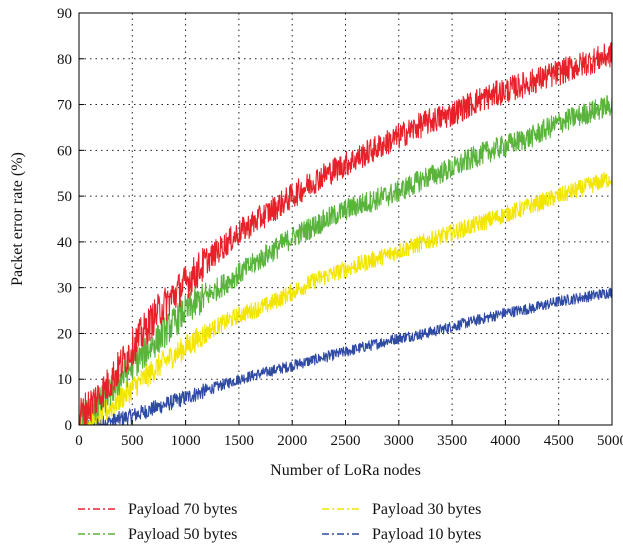  What do you see at coordinates (426, 509) in the screenshot?
I see `legend-label: Payload 30 bytes` at bounding box center [426, 509].